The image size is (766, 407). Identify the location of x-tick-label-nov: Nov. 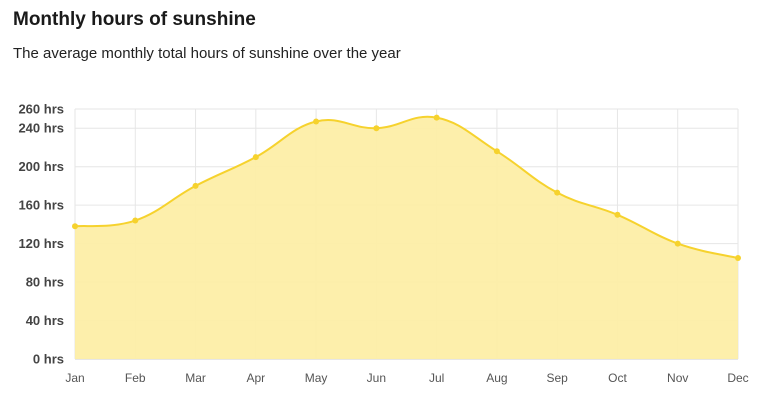
(677, 378).